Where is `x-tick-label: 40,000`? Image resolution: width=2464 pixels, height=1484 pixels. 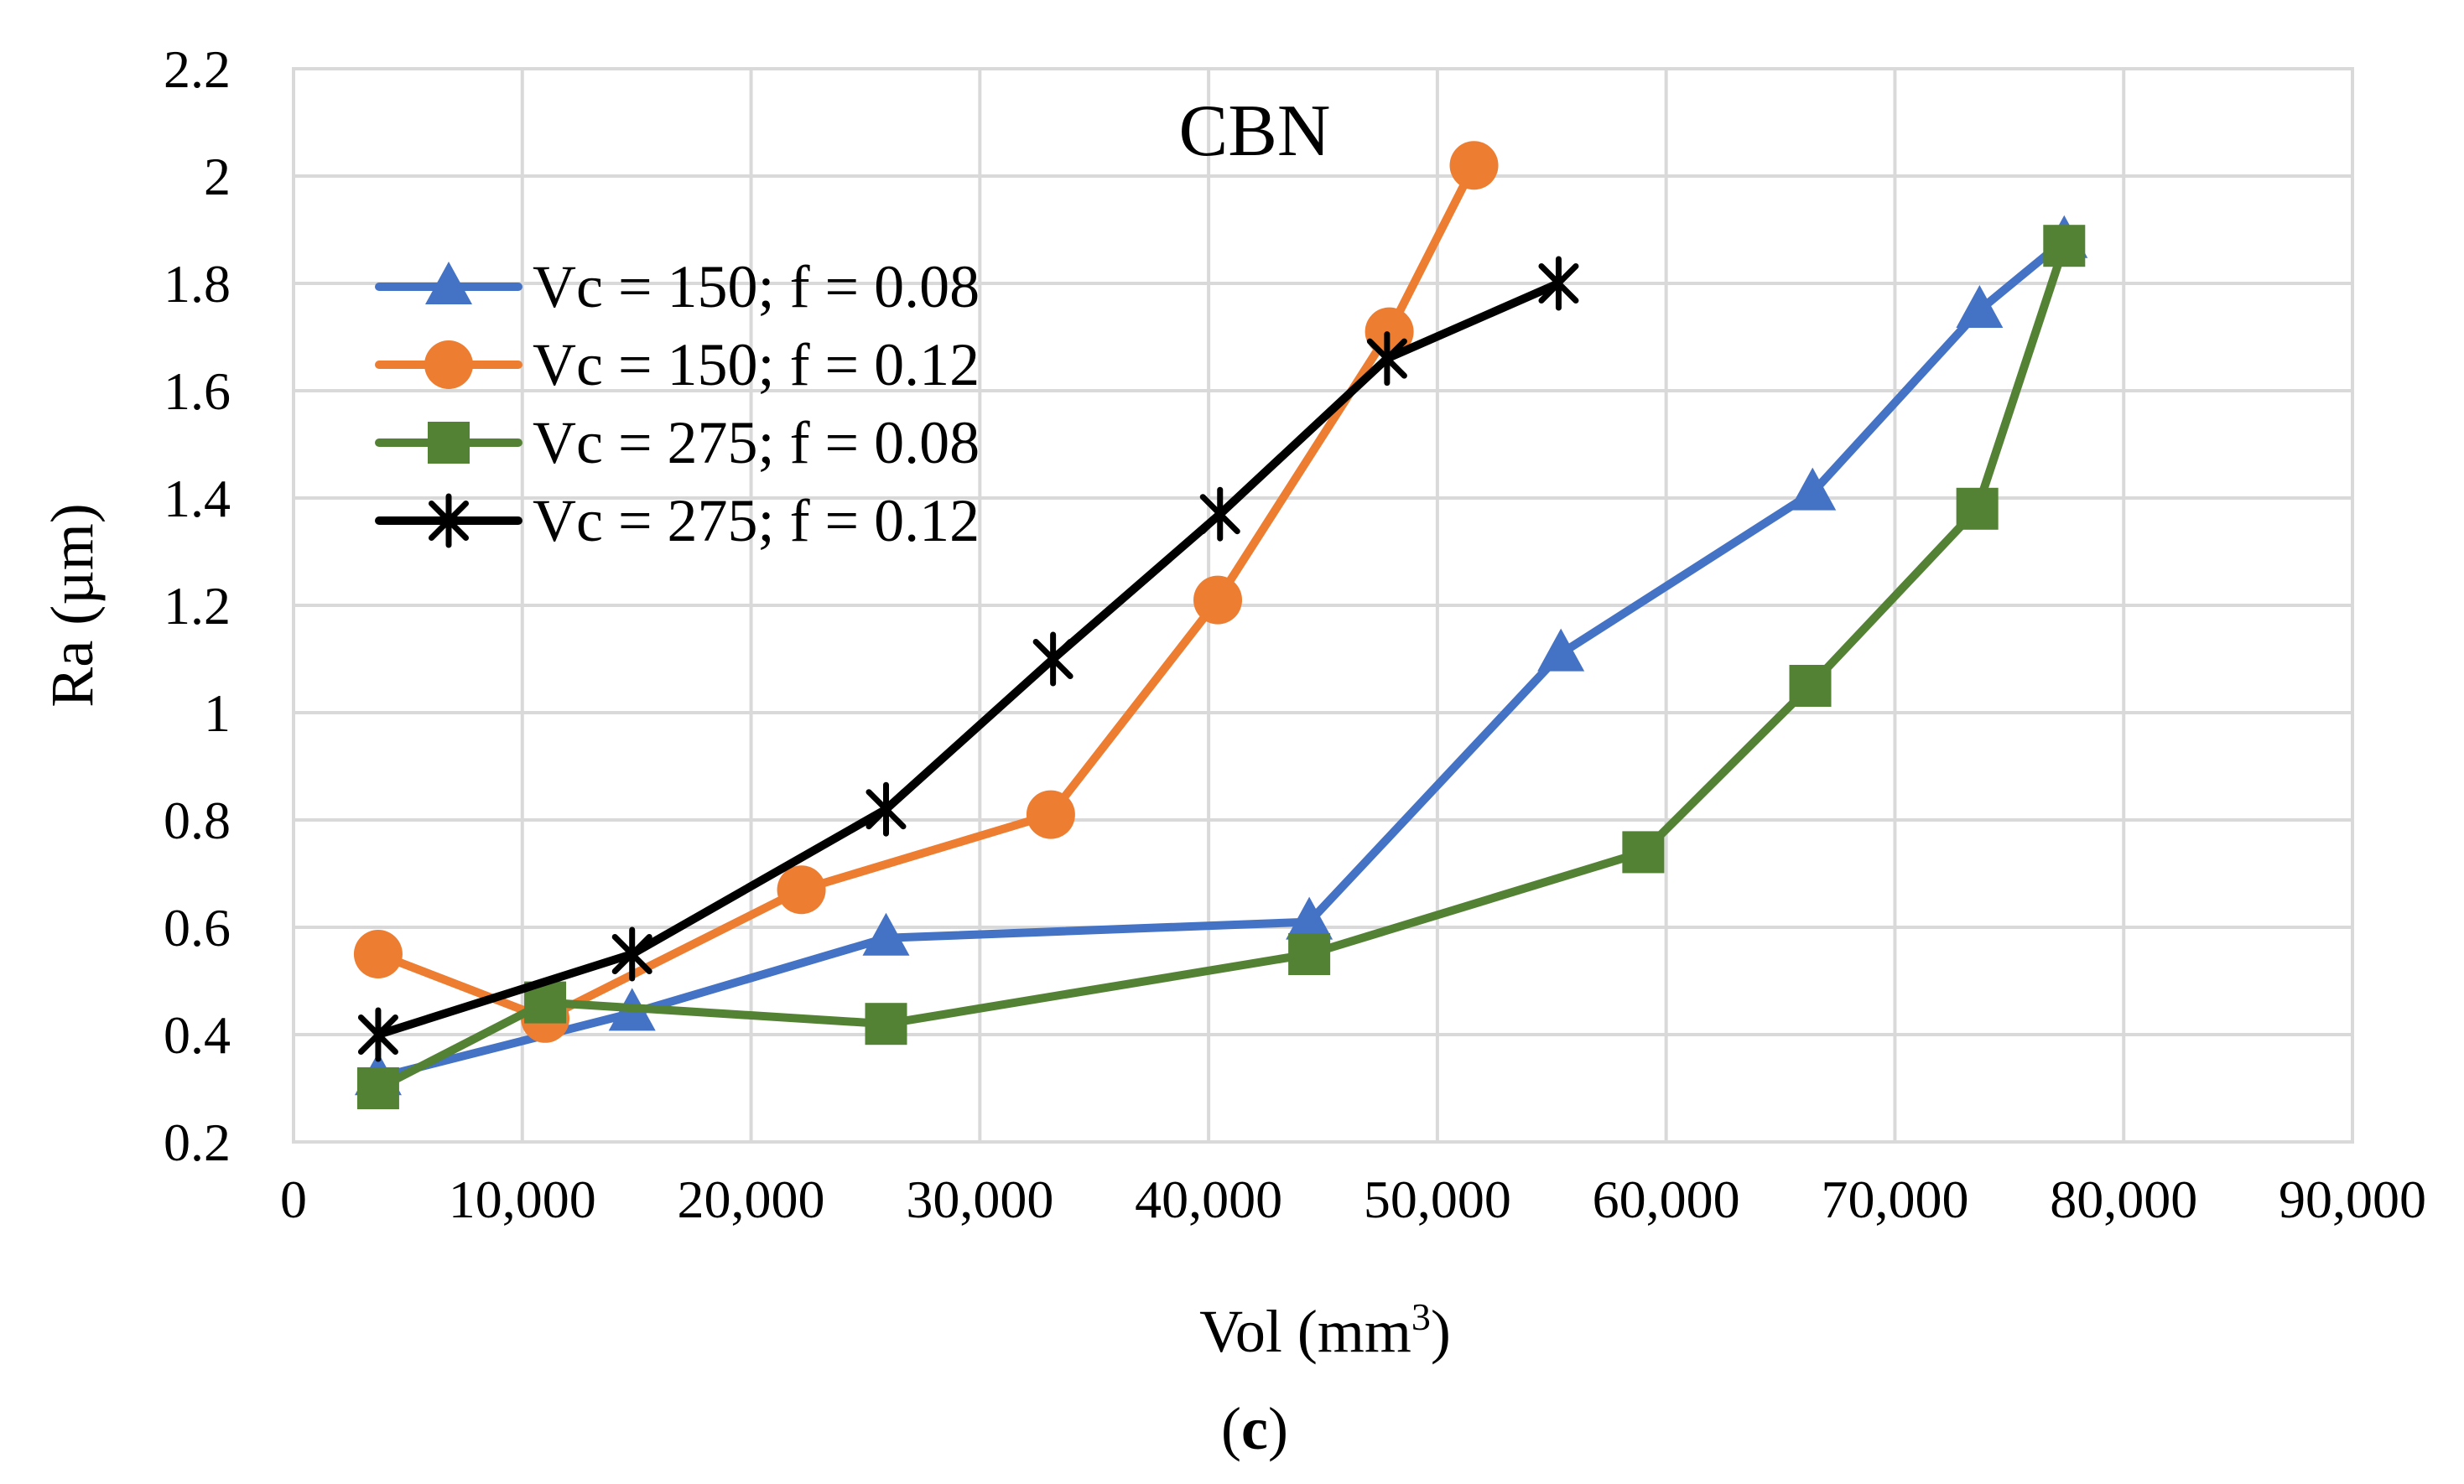 x-tick-label: 40,000 is located at coordinates (1208, 1199).